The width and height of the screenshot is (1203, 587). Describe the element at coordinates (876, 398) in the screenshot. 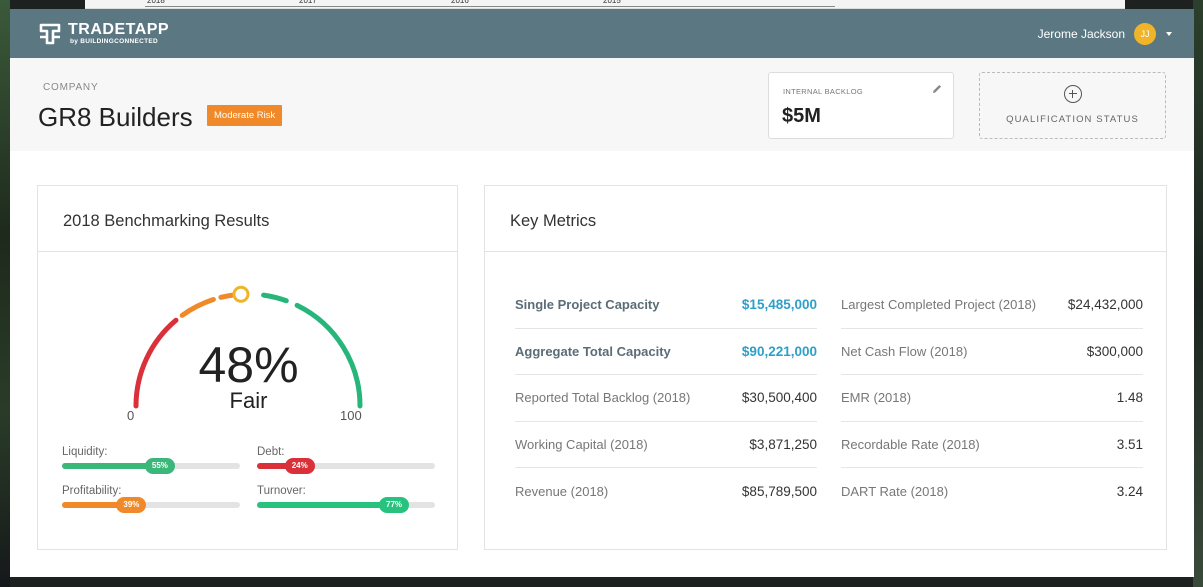

I see `metric-label: EMR (2018)` at that location.